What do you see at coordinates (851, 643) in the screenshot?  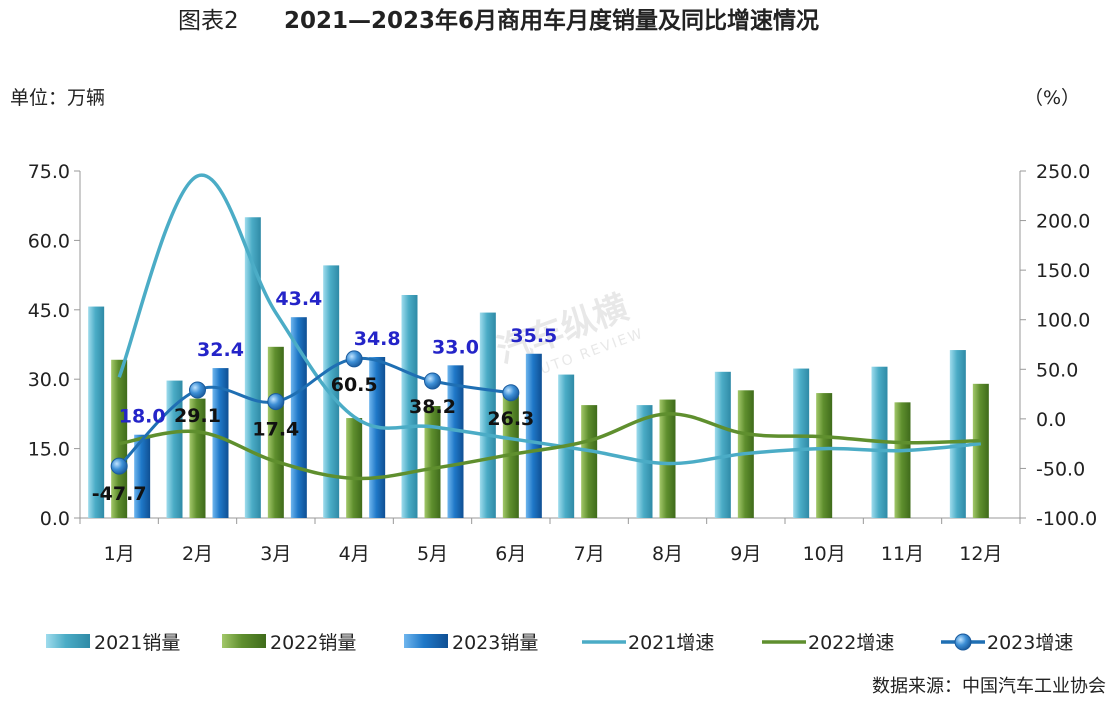 I see `legend-label: 2022增速` at bounding box center [851, 643].